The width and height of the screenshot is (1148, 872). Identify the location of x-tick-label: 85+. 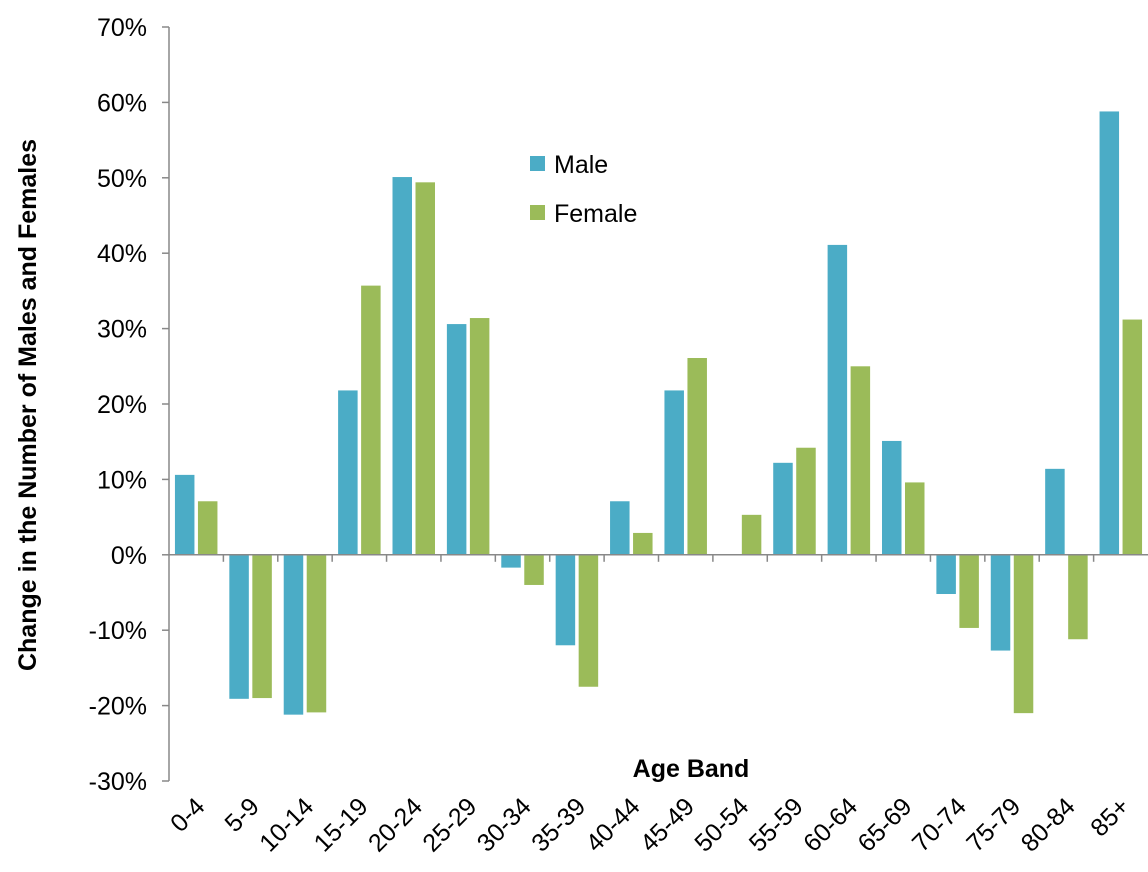
(1110, 817).